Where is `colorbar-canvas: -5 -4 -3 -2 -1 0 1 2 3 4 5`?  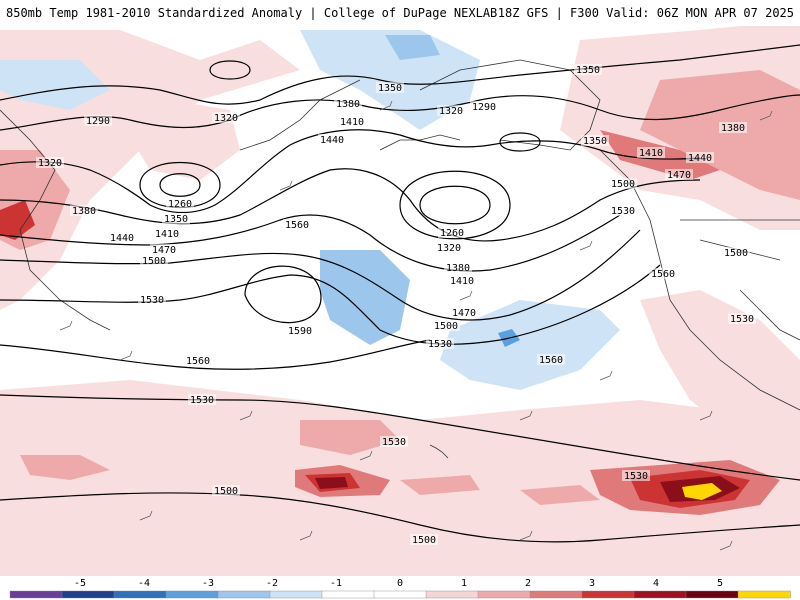
colorbar-canvas: -5 -4 -3 -2 -1 0 1 2 3 4 5 is located at coordinates (400, 588).